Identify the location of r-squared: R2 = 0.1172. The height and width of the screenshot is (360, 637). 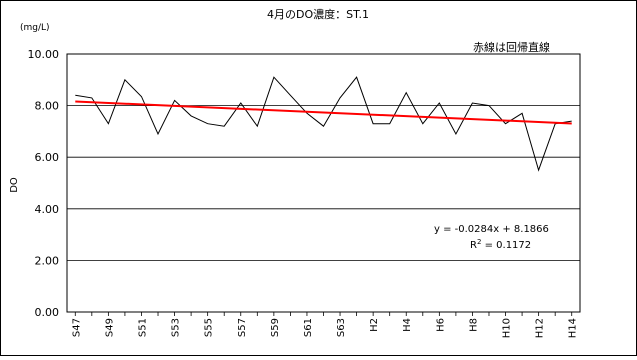
(500, 244).